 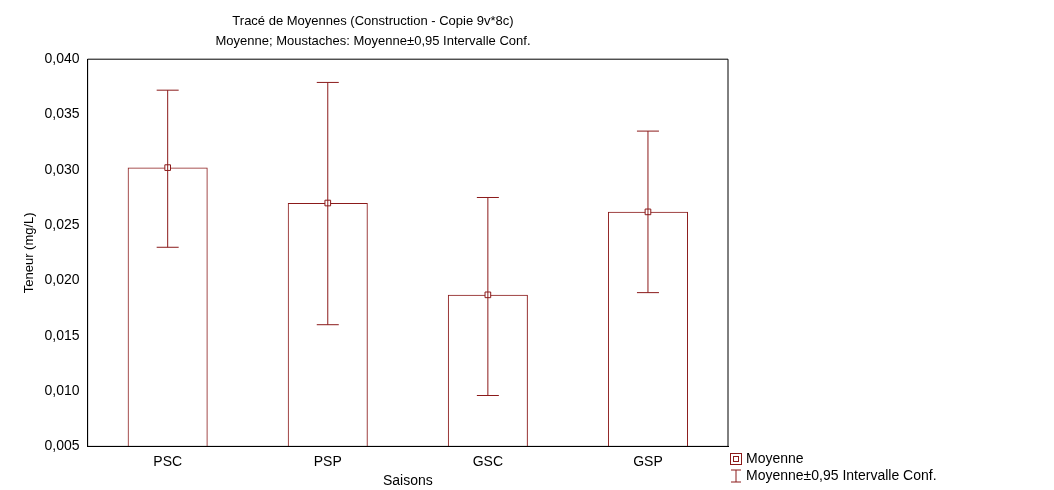 What do you see at coordinates (168, 460) in the screenshot?
I see `x-tick-label: PSC` at bounding box center [168, 460].